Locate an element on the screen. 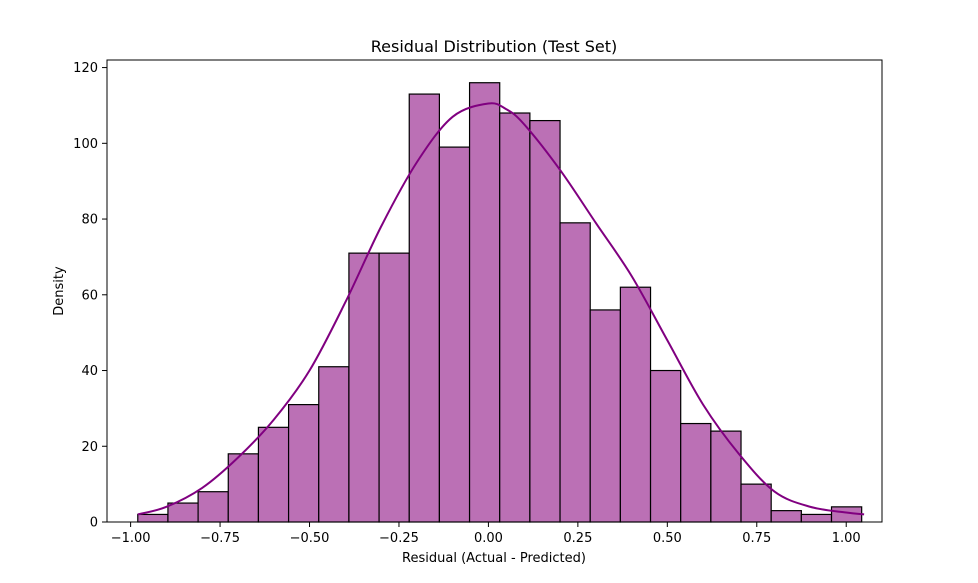 Image resolution: width=978 pixels, height=583 pixels. x-axis-ticks: −1.00 −0.75 −0.50 −0.25 0.00 0.25 0.50 0.75 1.00 is located at coordinates (486, 534).